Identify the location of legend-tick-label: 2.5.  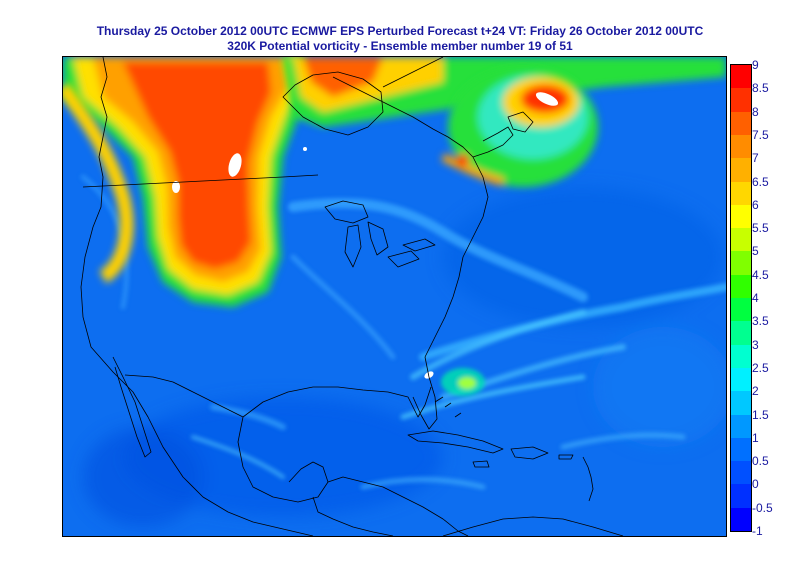
(760, 367).